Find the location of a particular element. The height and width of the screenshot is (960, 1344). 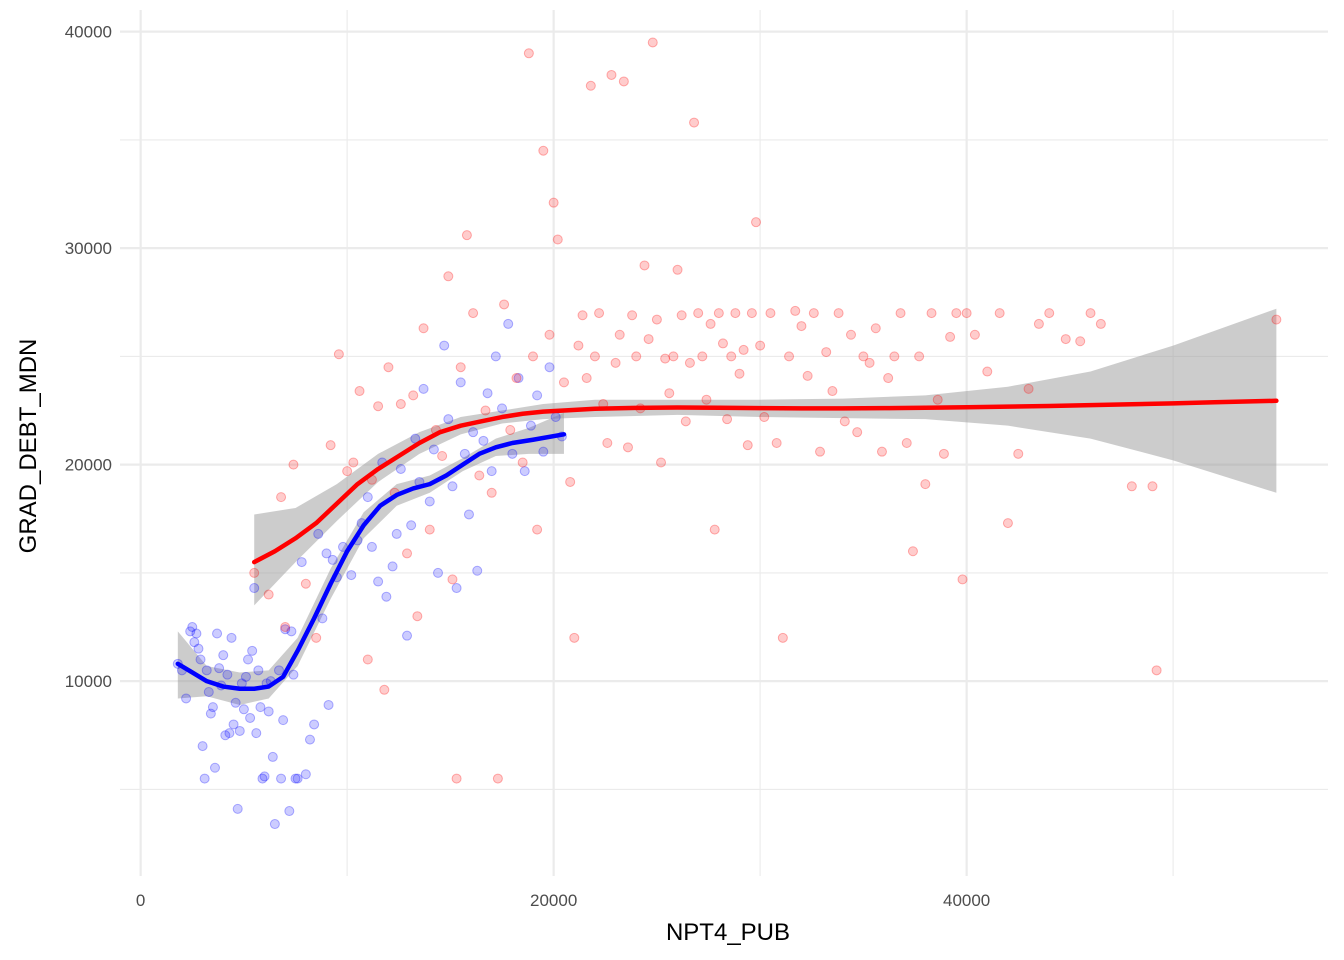

x-tick-label: 20000 is located at coordinates (553, 900).